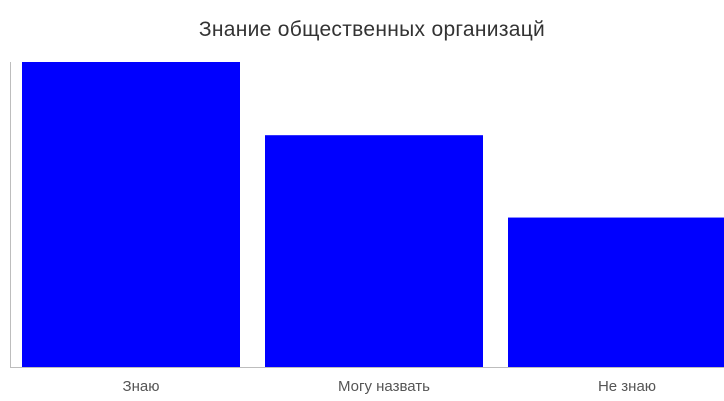 The height and width of the screenshot is (401, 724). Describe the element at coordinates (627, 386) in the screenshot. I see `x-tick-label-3: Не знаю` at that location.